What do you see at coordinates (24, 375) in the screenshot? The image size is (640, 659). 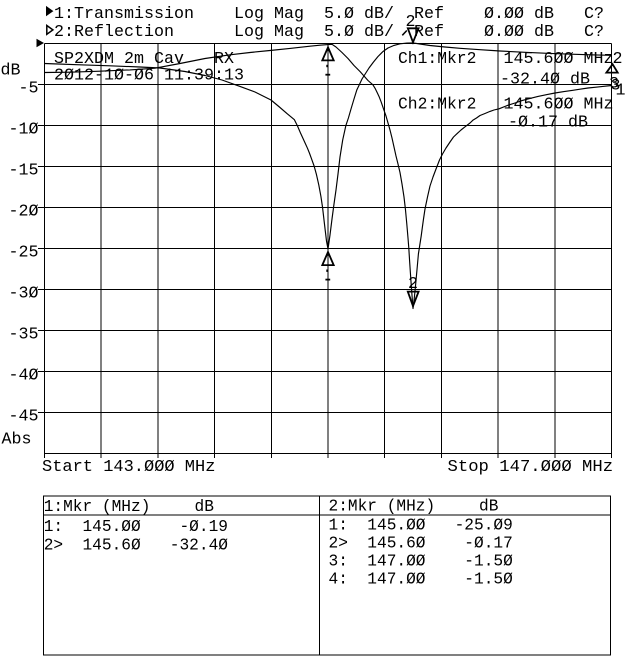 I see `svg-text: -4Ø` at bounding box center [24, 375].